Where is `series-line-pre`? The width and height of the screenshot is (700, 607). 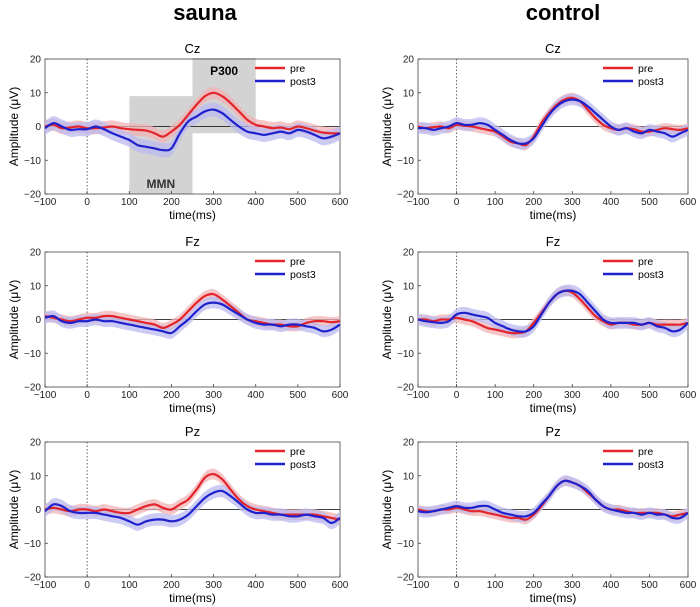 series-line-pre is located at coordinates (192, 310).